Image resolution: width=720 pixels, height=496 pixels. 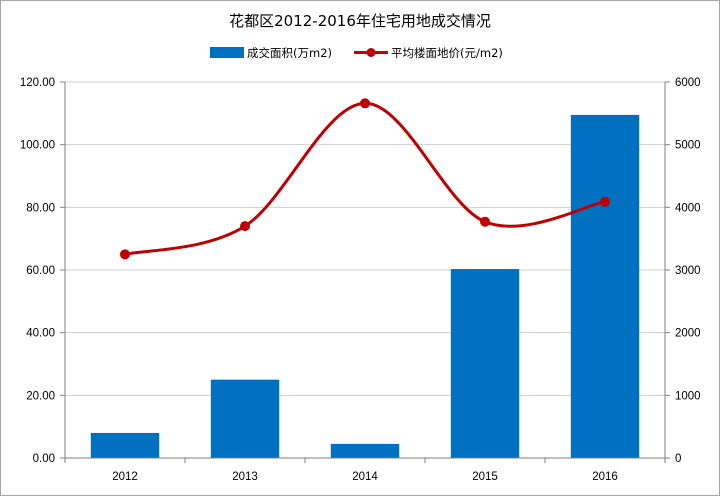 What do you see at coordinates (605, 477) in the screenshot?
I see `x-tick-label: 2016` at bounding box center [605, 477].